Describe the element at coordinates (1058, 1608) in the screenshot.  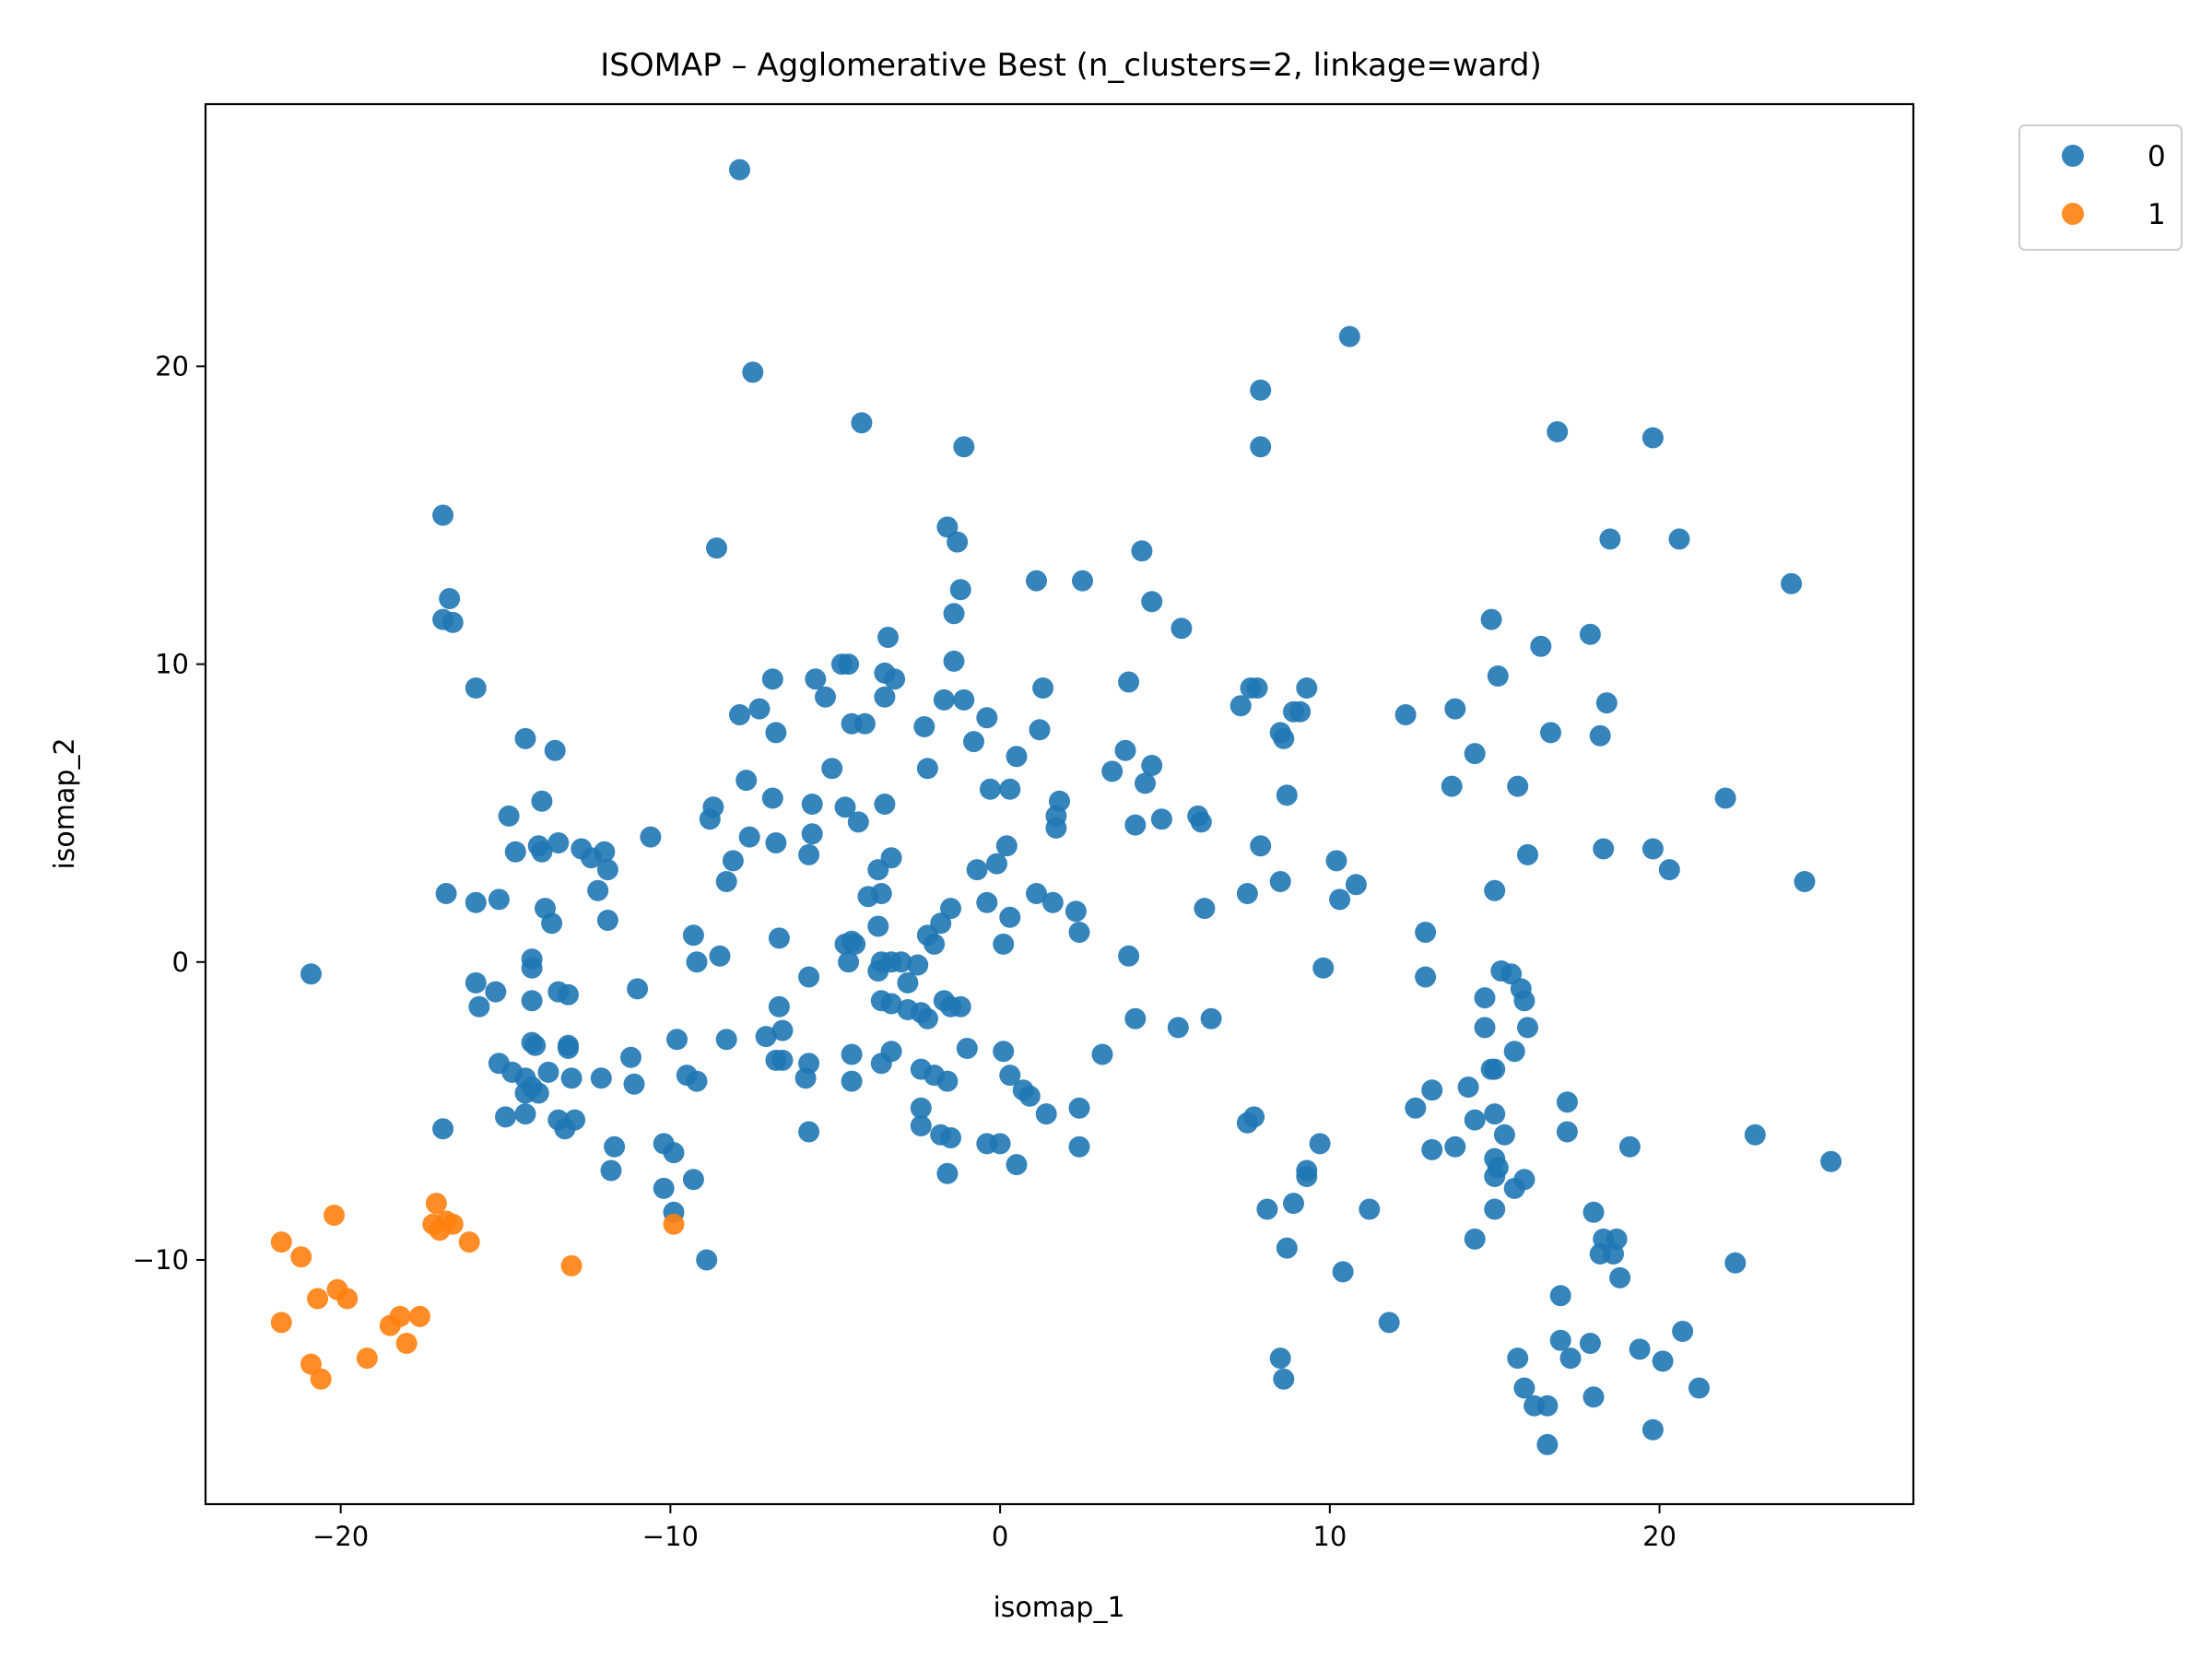
I see `x-axis-label: isomap_1` at that location.